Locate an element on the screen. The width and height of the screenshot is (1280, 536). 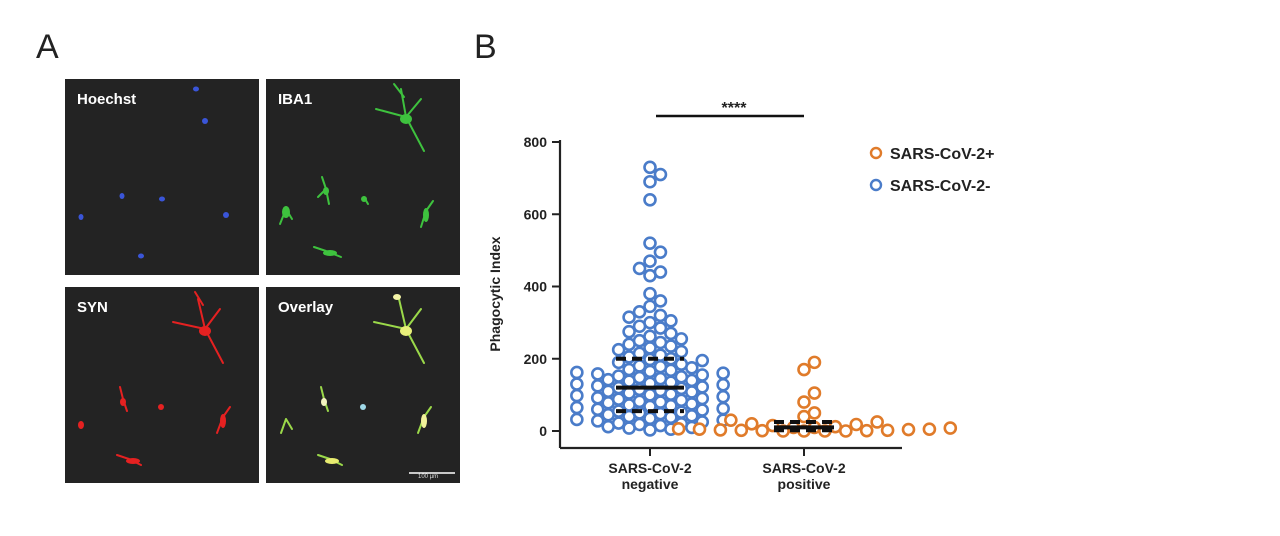
scale-bar-label: 100 µm is located at coordinates (428, 477).